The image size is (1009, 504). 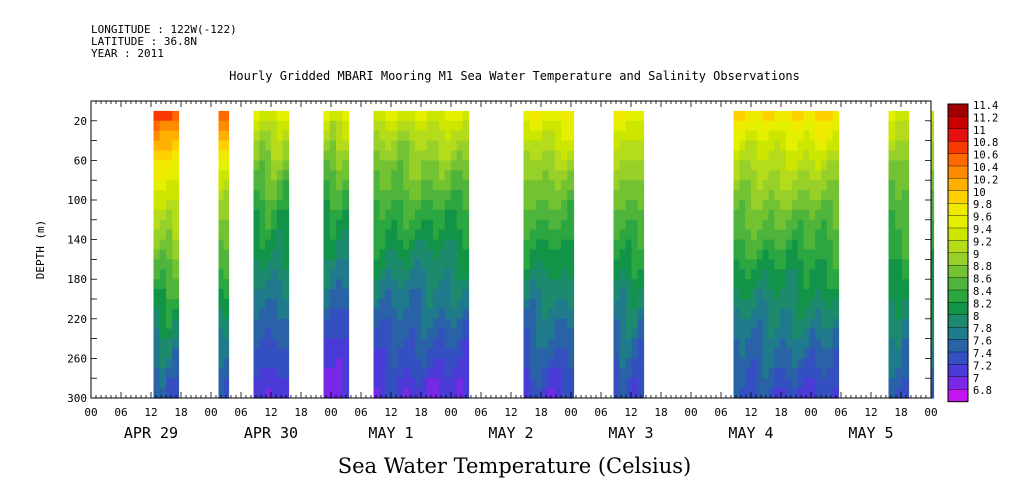 I want to click on day-label: MAY 2, so click(x=510, y=433).